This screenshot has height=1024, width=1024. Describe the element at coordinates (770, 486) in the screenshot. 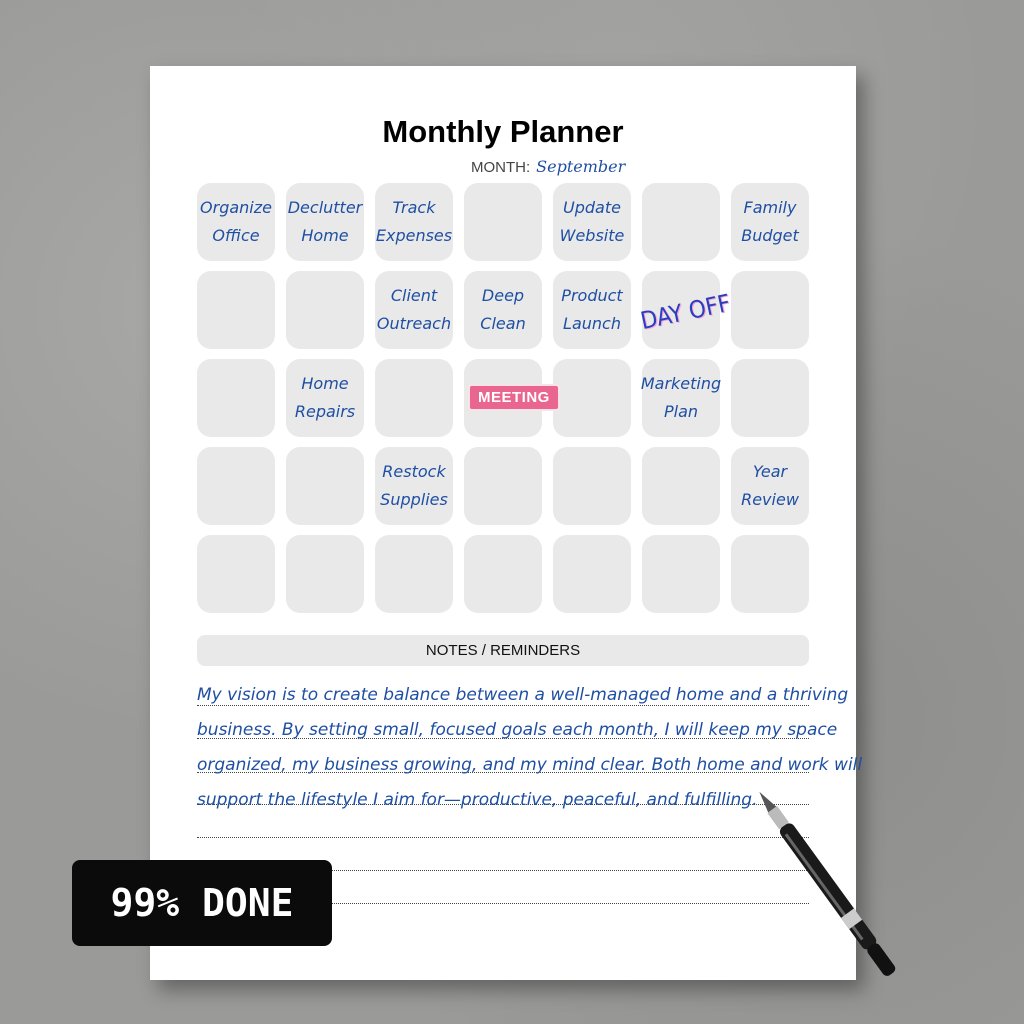

I see `calendar-cell: Year Review` at that location.